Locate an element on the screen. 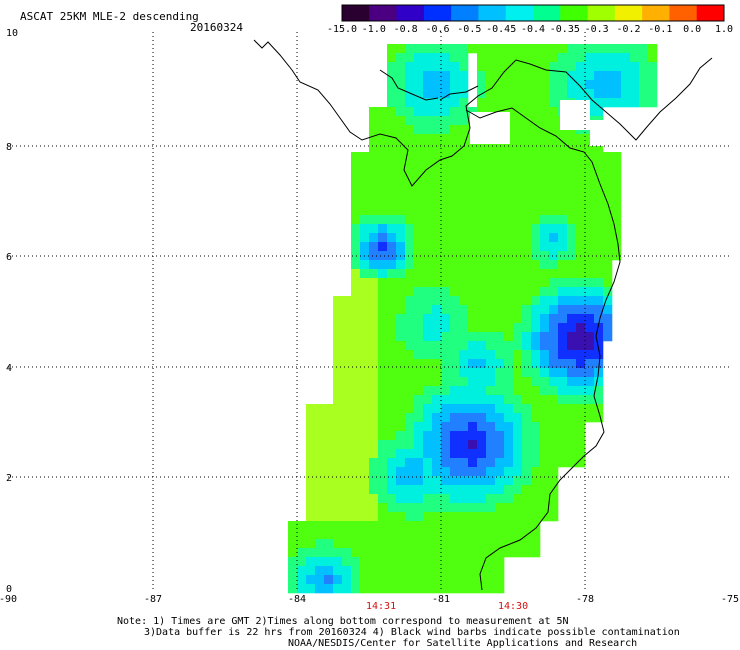 The image size is (740, 650). data-gap is located at coordinates (490, 128).